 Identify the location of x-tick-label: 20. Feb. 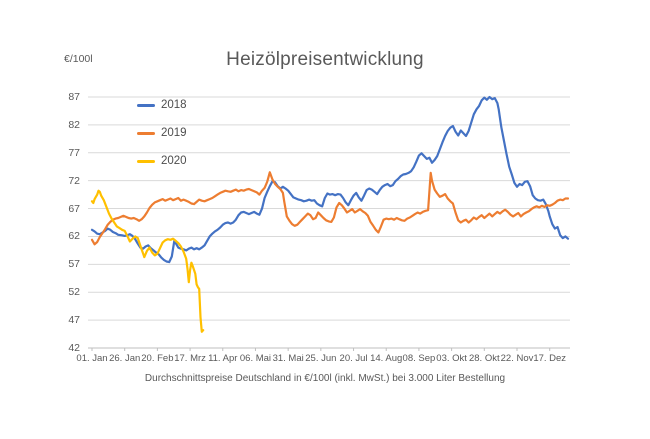
(157, 358).